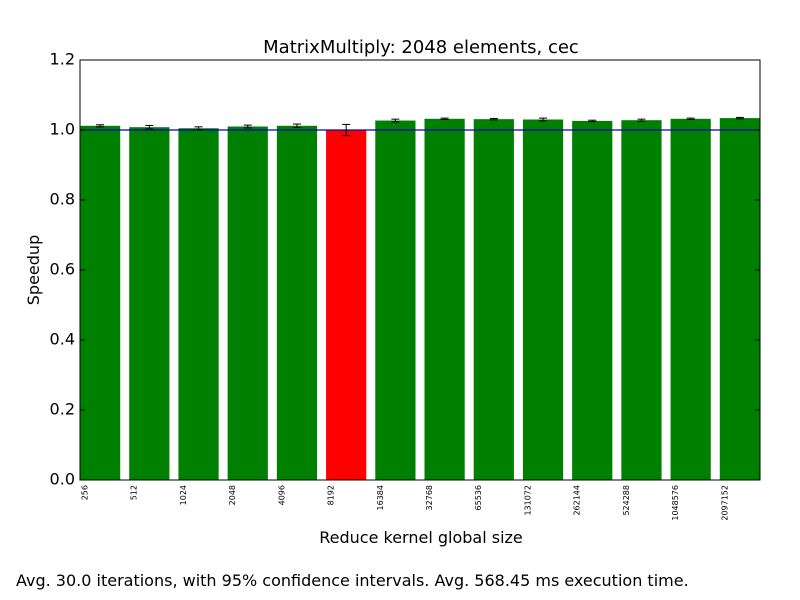  Describe the element at coordinates (527, 500) in the screenshot. I see `x-tick-label-131072: 131072` at that location.